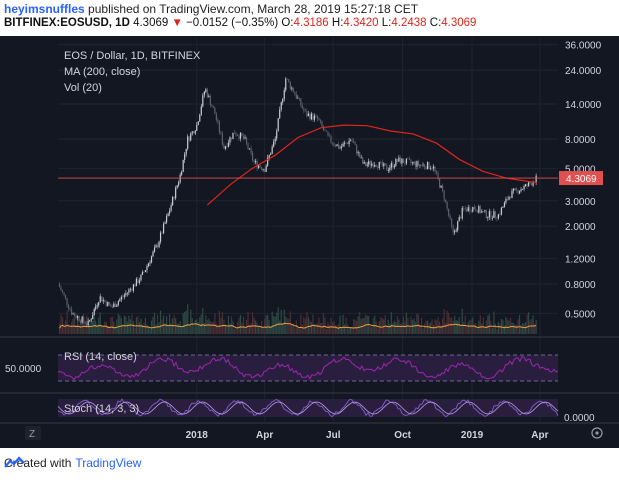 Image resolution: width=619 pixels, height=480 pixels. Describe the element at coordinates (44, 9) in the screenshot. I see `author-link: heyimsnuffles` at that location.